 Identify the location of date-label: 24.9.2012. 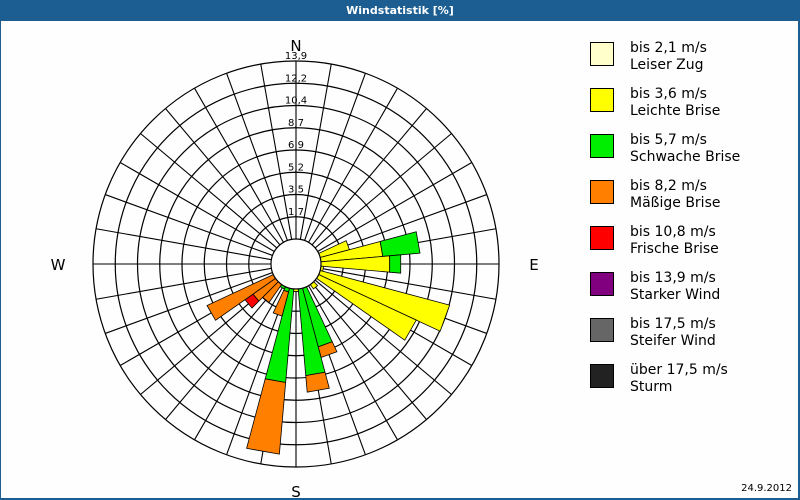
(766, 488).